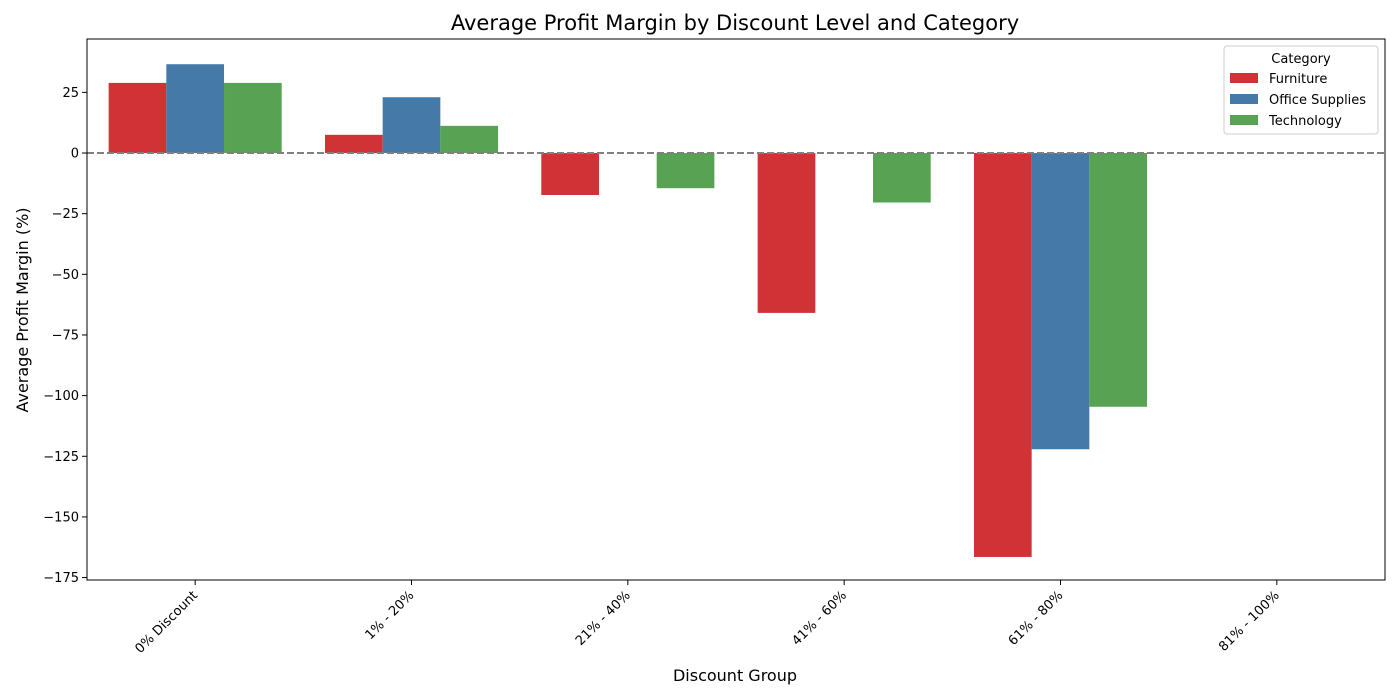 The image size is (1400, 700). What do you see at coordinates (61, 578) in the screenshot?
I see `y-tick-label: −175` at bounding box center [61, 578].